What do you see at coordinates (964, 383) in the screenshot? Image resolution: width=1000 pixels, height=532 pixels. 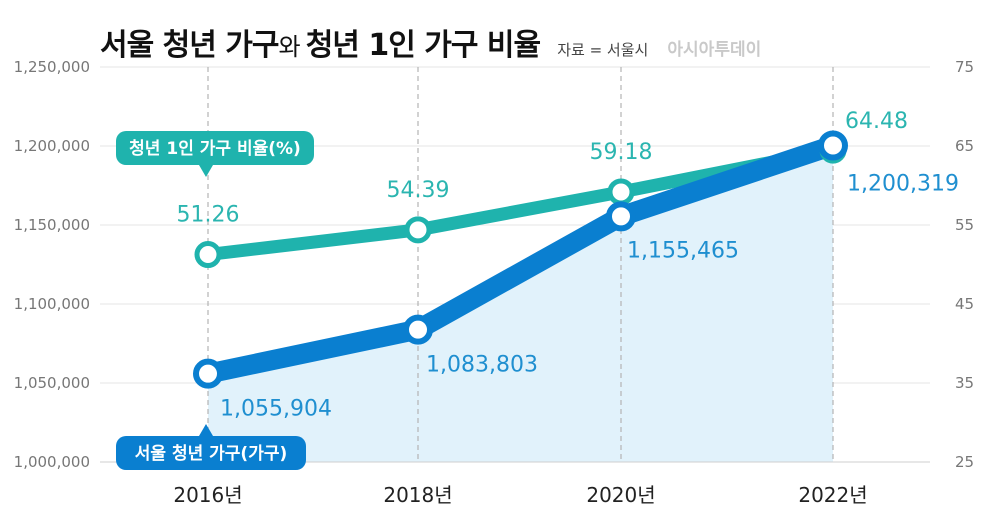 I see `right-tick-label: 35` at bounding box center [964, 383].